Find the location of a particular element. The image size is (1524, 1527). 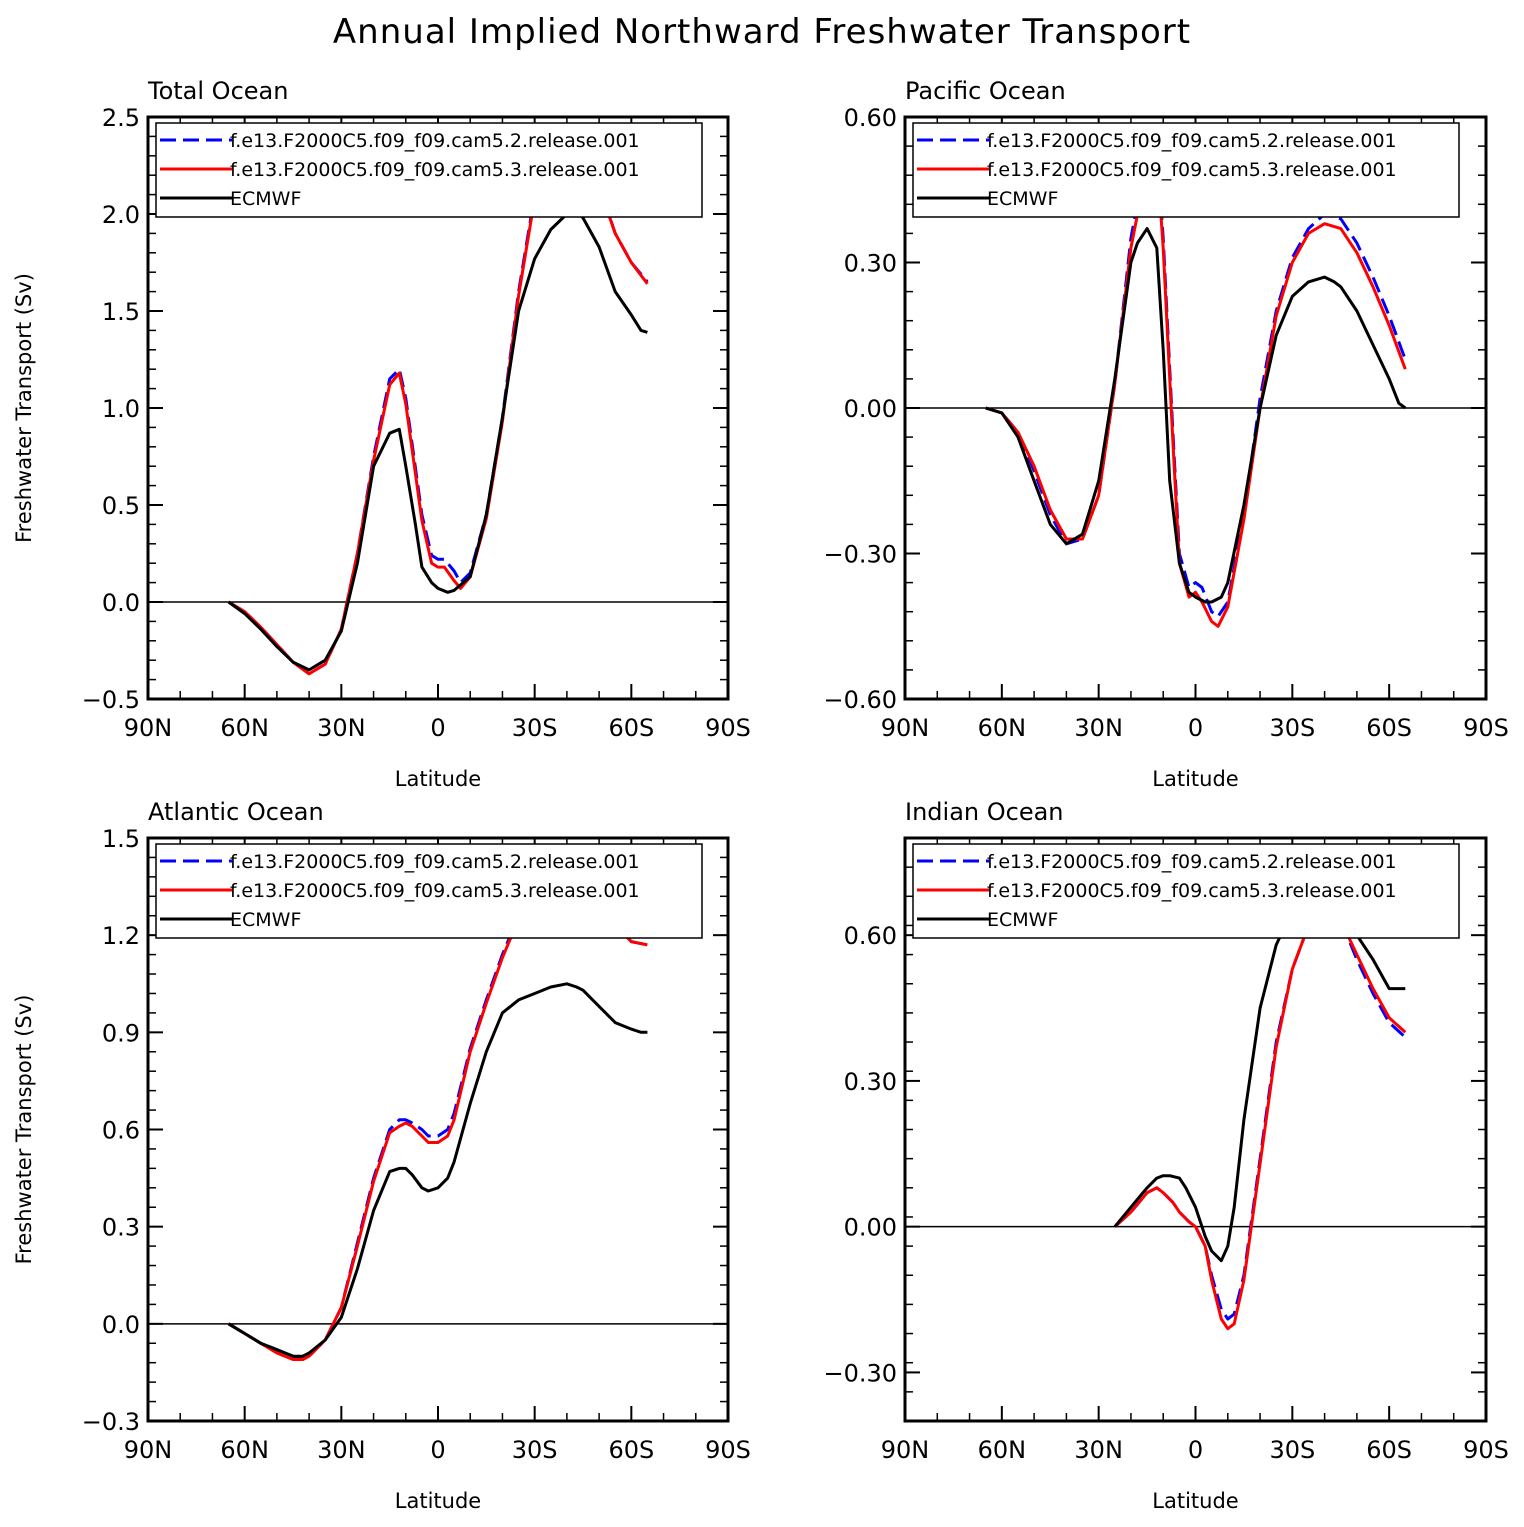

panel-title: Total Ocean is located at coordinates (217, 91).